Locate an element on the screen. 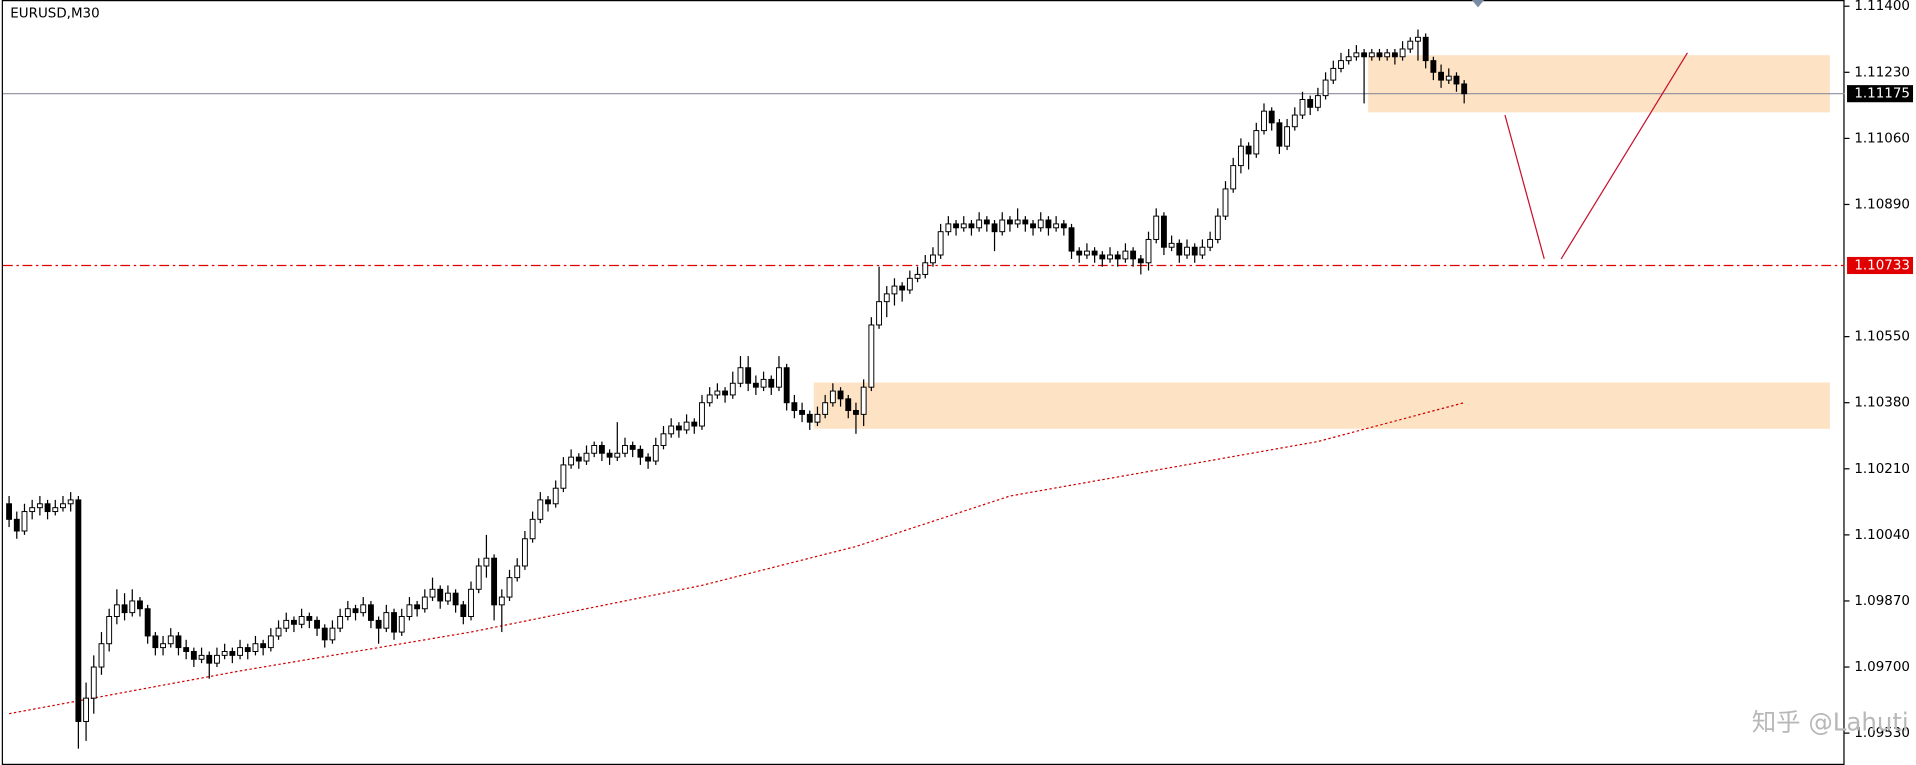 Image resolution: width=1916 pixels, height=765 pixels. price-label-bg is located at coordinates (1880, 94).